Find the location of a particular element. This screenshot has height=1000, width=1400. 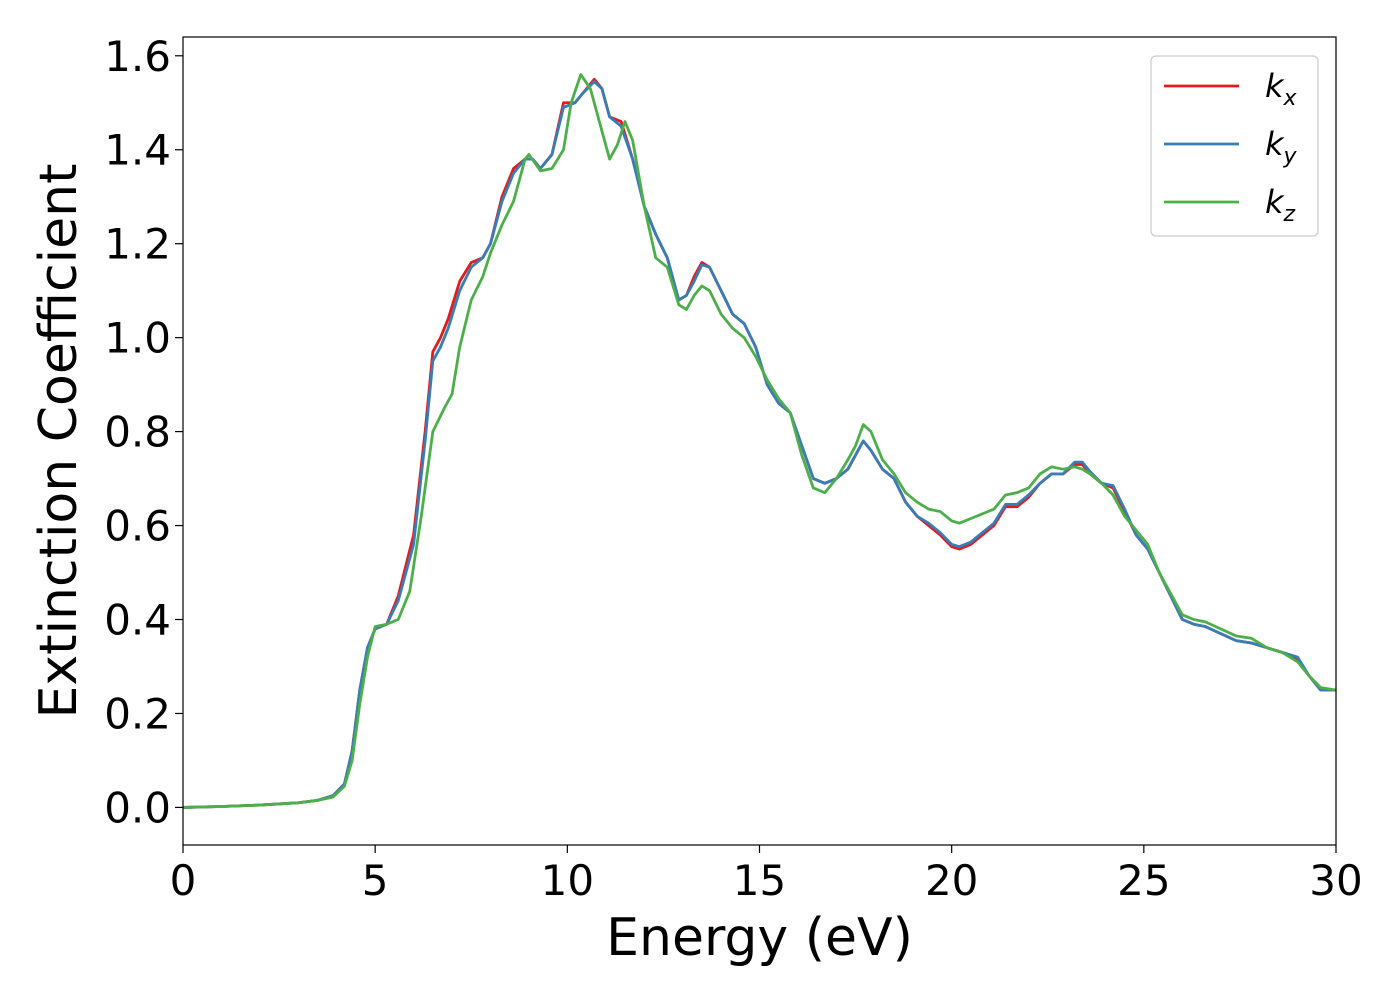

y-axis-label: Extinction Coefficient is located at coordinates (59, 441).